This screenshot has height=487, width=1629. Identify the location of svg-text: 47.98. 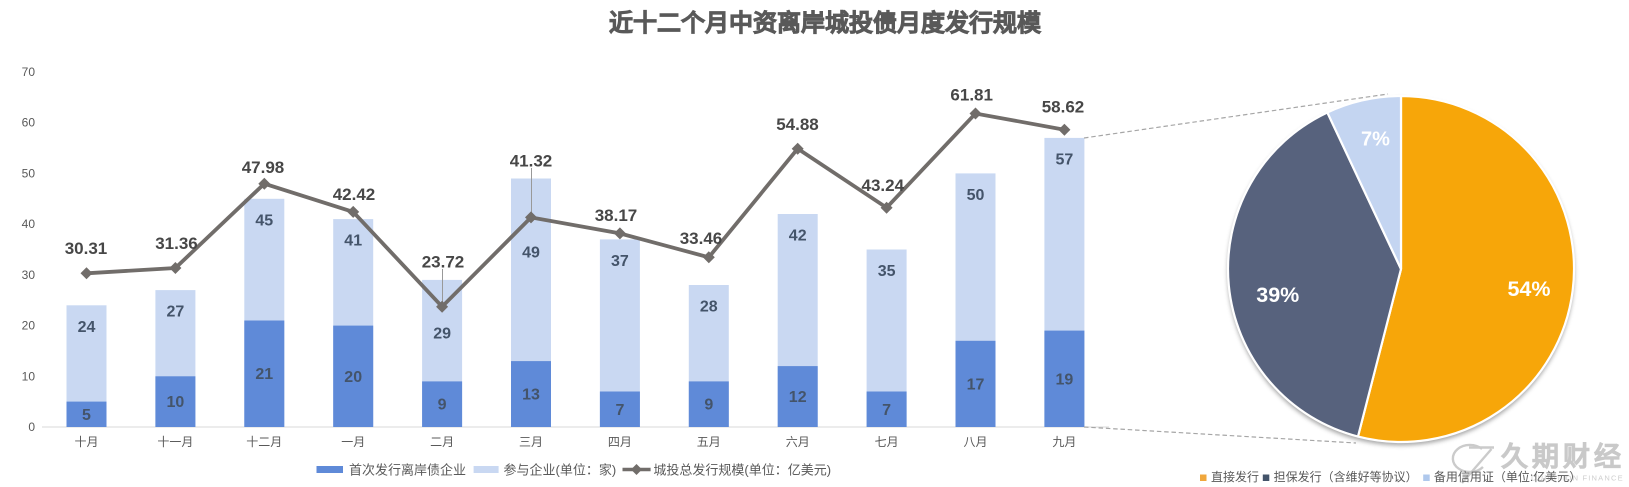
(263, 167).